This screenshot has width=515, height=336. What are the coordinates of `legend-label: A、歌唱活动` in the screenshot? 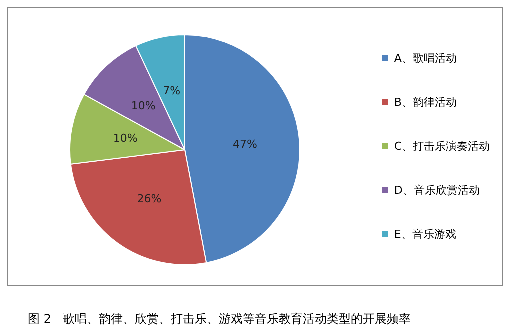 It's located at (425, 58).